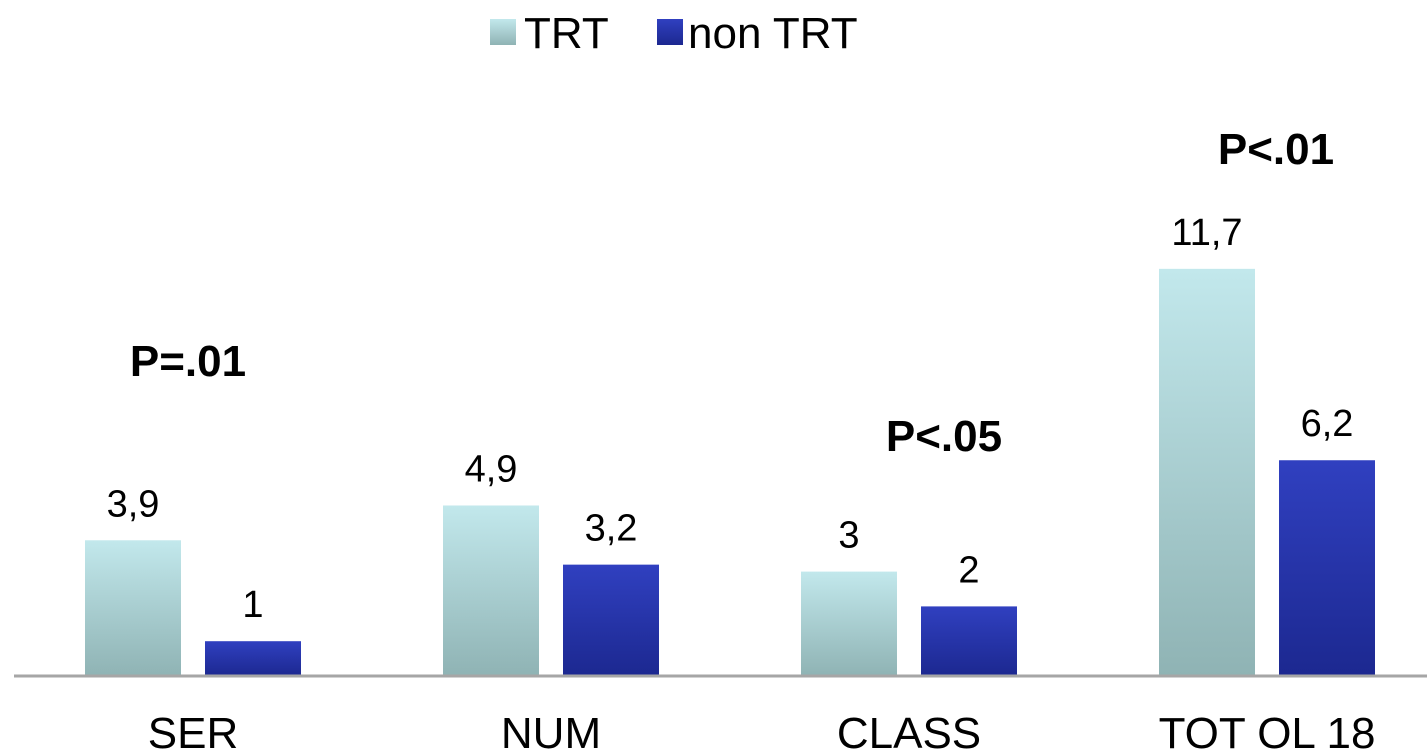  Describe the element at coordinates (566, 33) in the screenshot. I see `legend-label-0: TRT` at that location.